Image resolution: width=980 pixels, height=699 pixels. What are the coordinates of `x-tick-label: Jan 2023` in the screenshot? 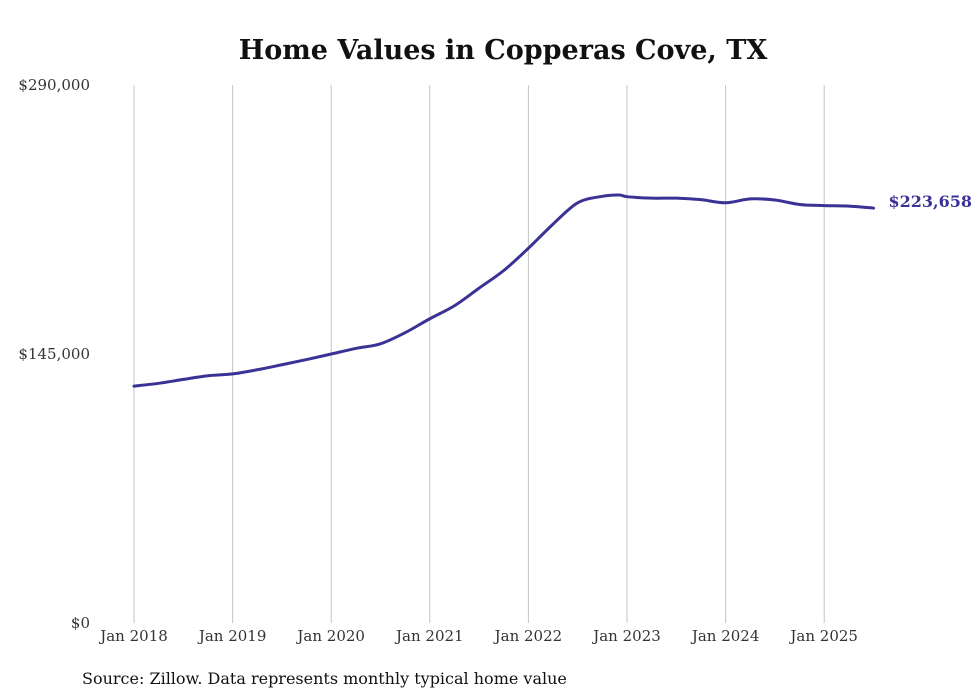 It's located at (626, 636).